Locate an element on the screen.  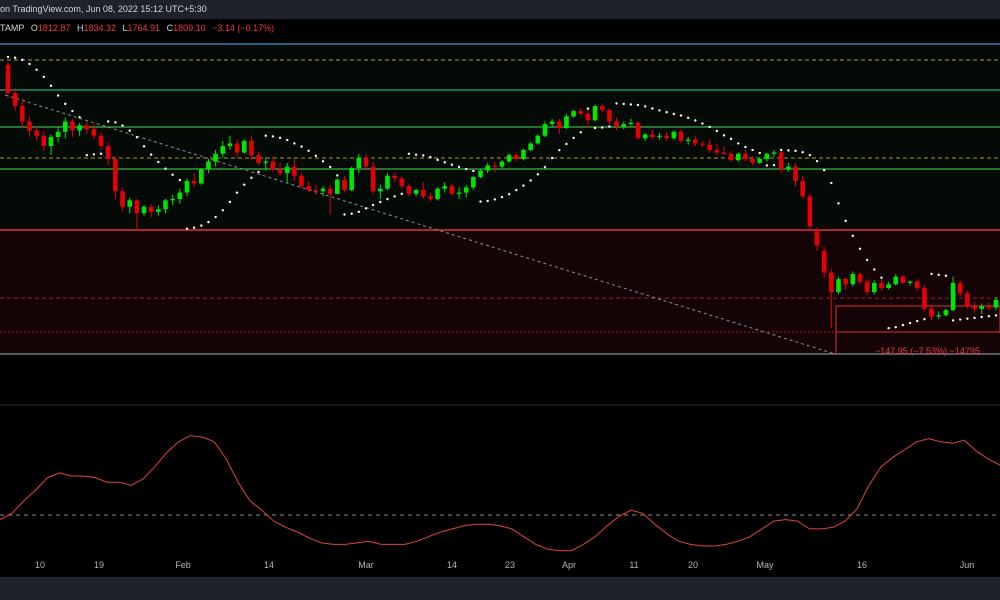
x-tick-label: 10 is located at coordinates (40, 565).